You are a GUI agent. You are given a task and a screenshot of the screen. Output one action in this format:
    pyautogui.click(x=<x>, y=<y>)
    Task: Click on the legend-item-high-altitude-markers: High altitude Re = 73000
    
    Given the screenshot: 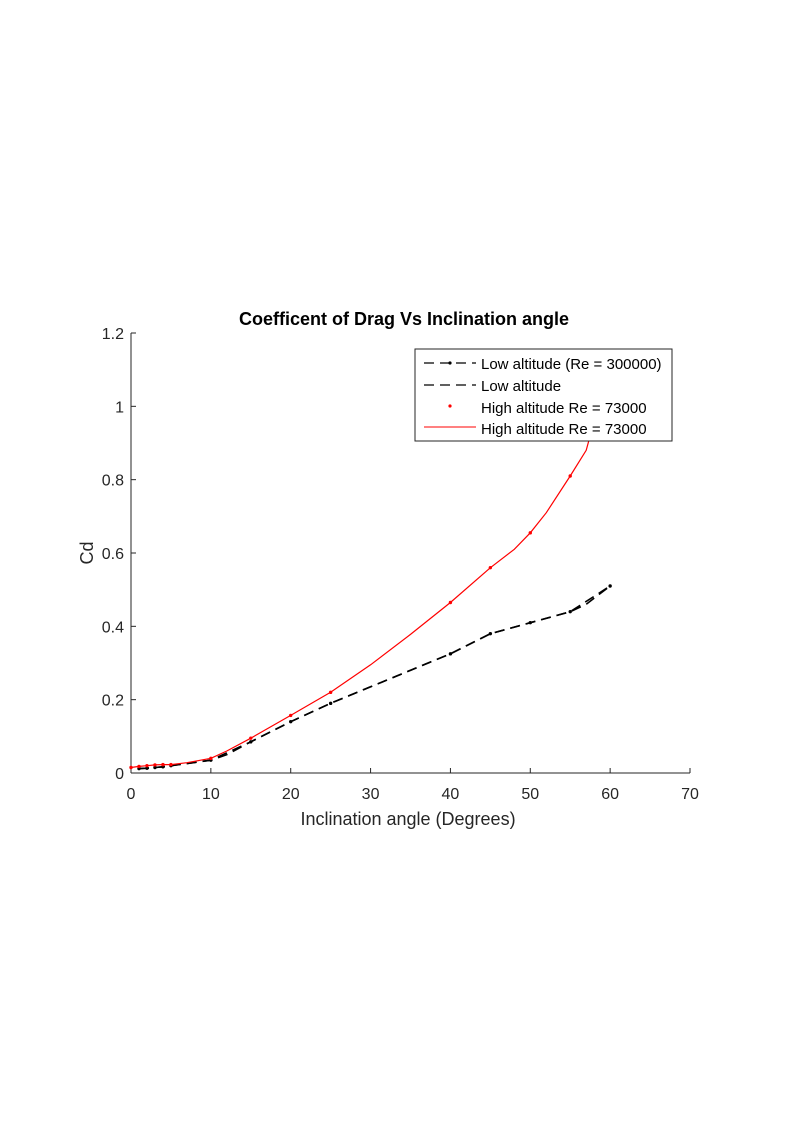 What is the action you would take?
    pyautogui.click(x=547, y=408)
    